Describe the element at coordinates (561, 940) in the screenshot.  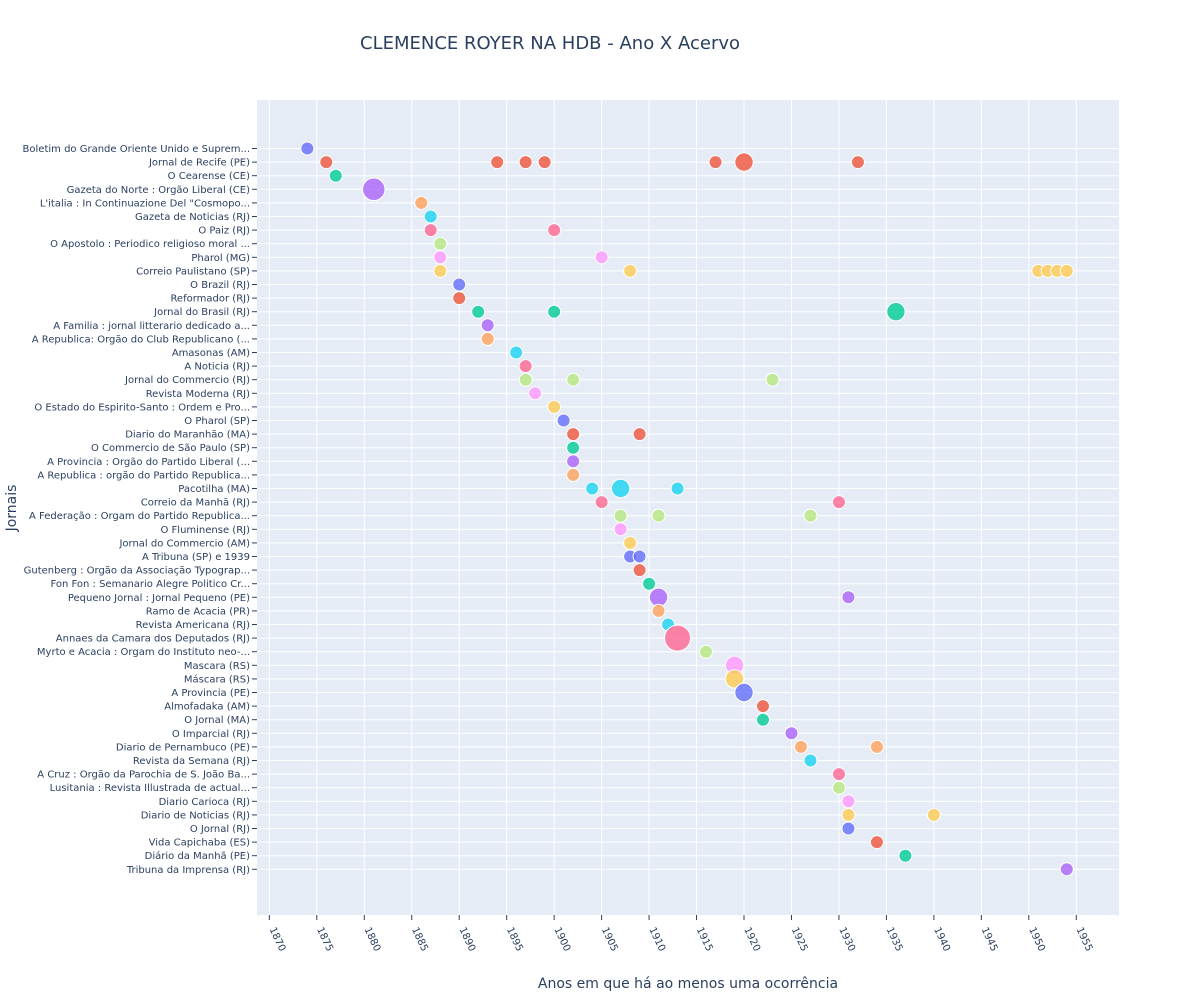
I see `x-tick-label: 1900` at that location.